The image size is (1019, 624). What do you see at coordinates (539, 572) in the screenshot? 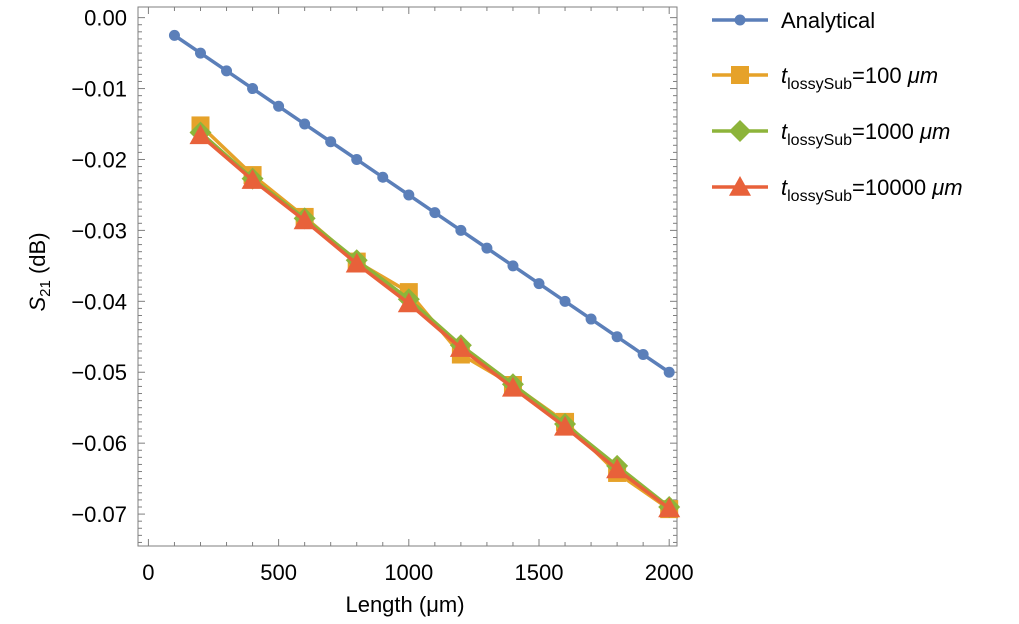
I see `x-tick-label: 1500` at bounding box center [539, 572].